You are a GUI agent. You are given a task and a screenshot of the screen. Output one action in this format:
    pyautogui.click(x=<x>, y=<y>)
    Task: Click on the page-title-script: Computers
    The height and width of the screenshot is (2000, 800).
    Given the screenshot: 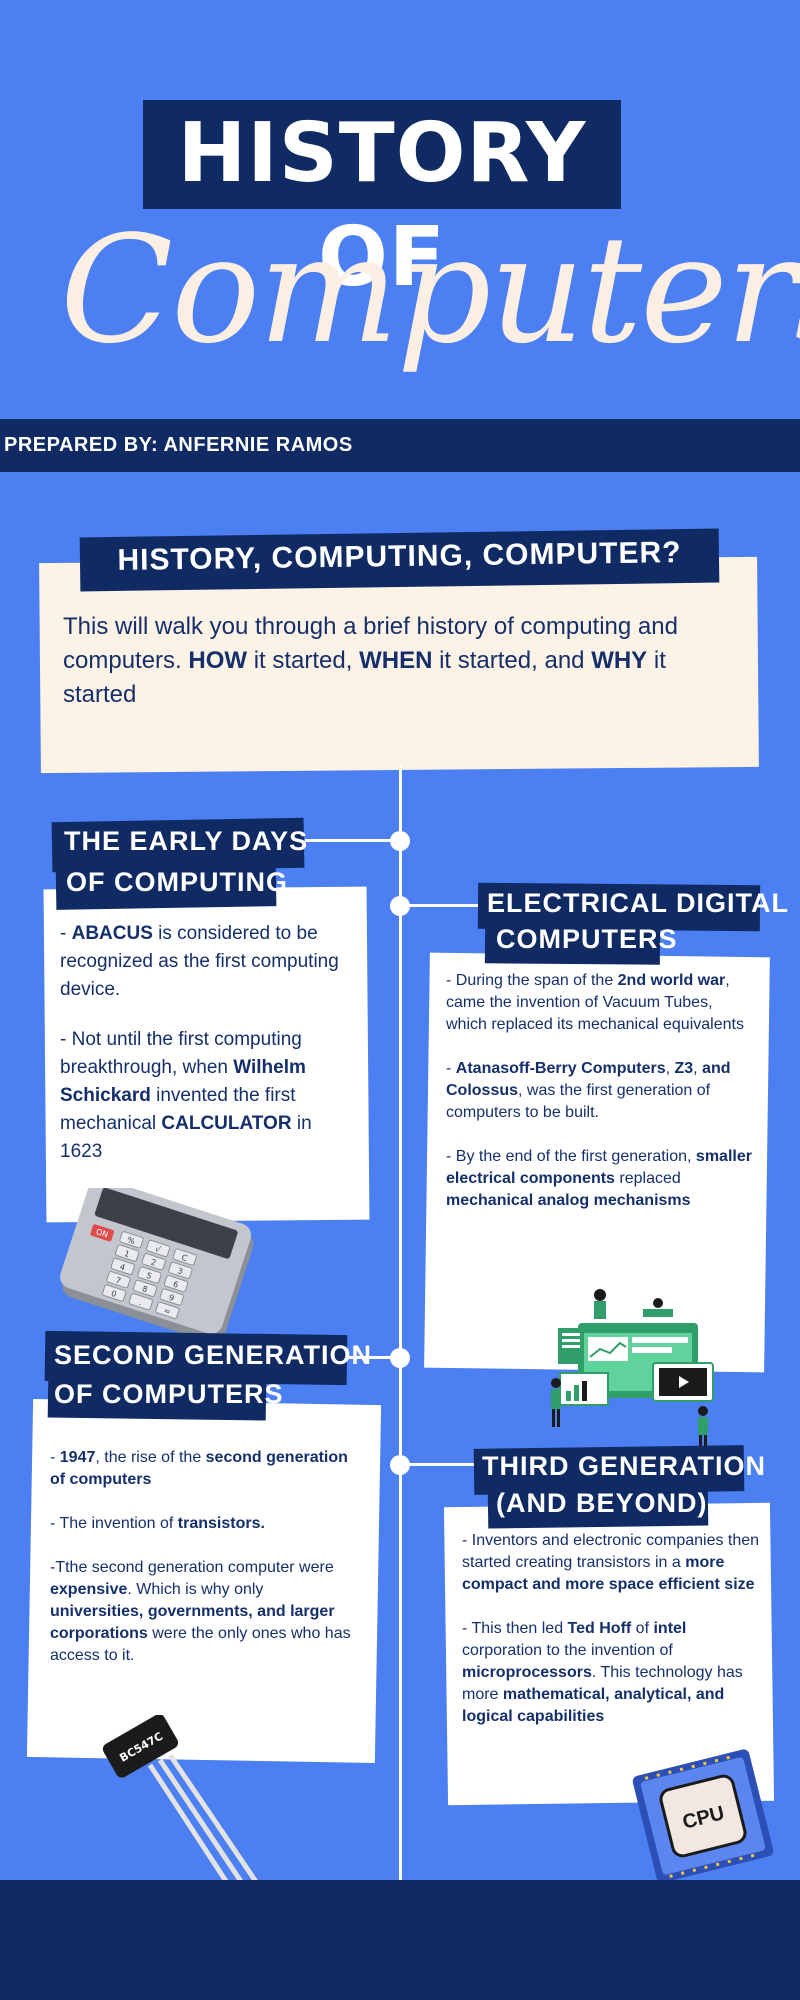 What is the action you would take?
    pyautogui.click(x=430, y=290)
    